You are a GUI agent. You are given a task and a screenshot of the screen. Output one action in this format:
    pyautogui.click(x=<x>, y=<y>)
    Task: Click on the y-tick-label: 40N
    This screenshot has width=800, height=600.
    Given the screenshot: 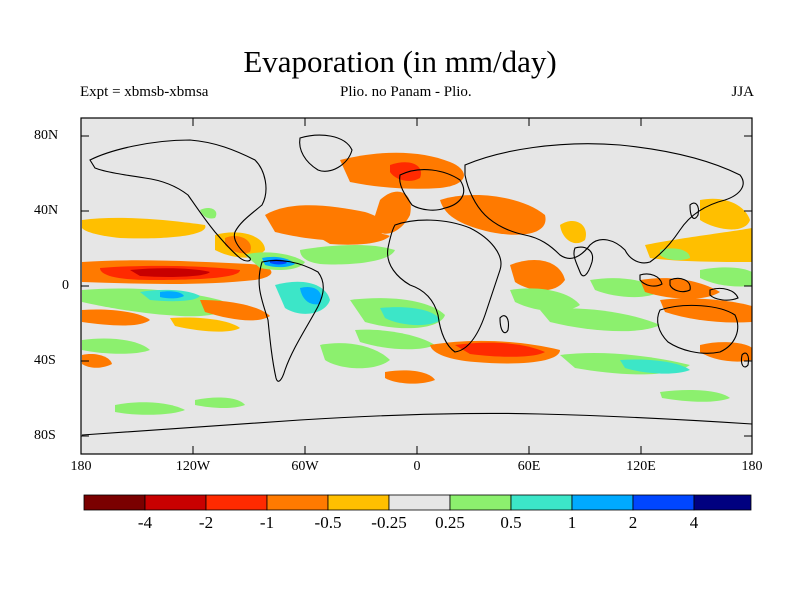 What is the action you would take?
    pyautogui.click(x=46, y=210)
    